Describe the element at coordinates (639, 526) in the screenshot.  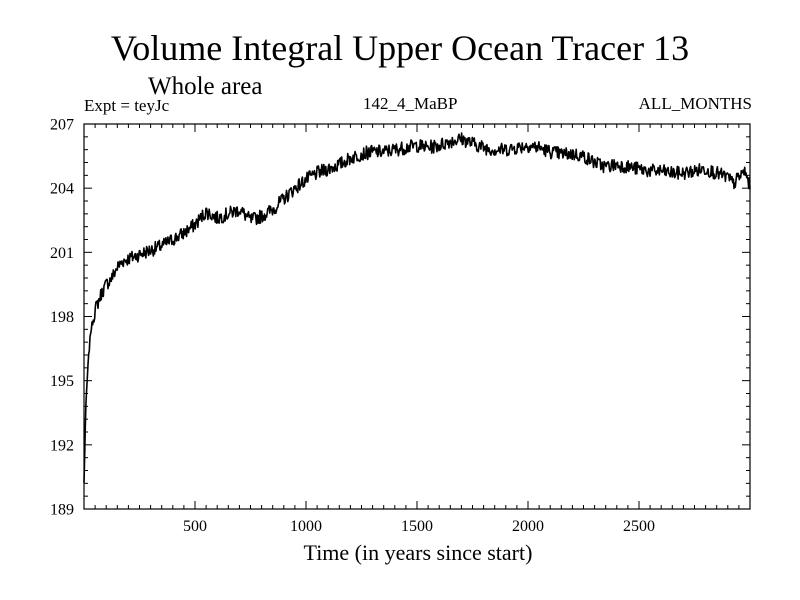
I see `x-tick-label: 2500` at that location.